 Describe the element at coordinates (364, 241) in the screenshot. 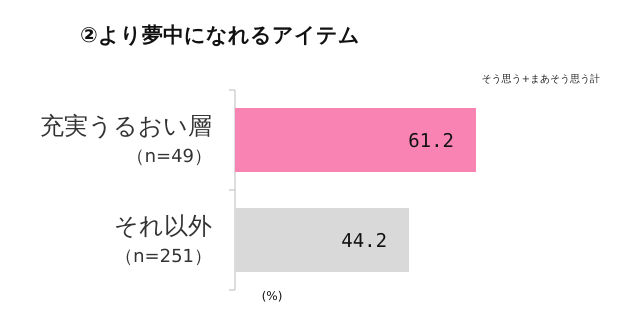

I see `data-label: 44.2` at that location.